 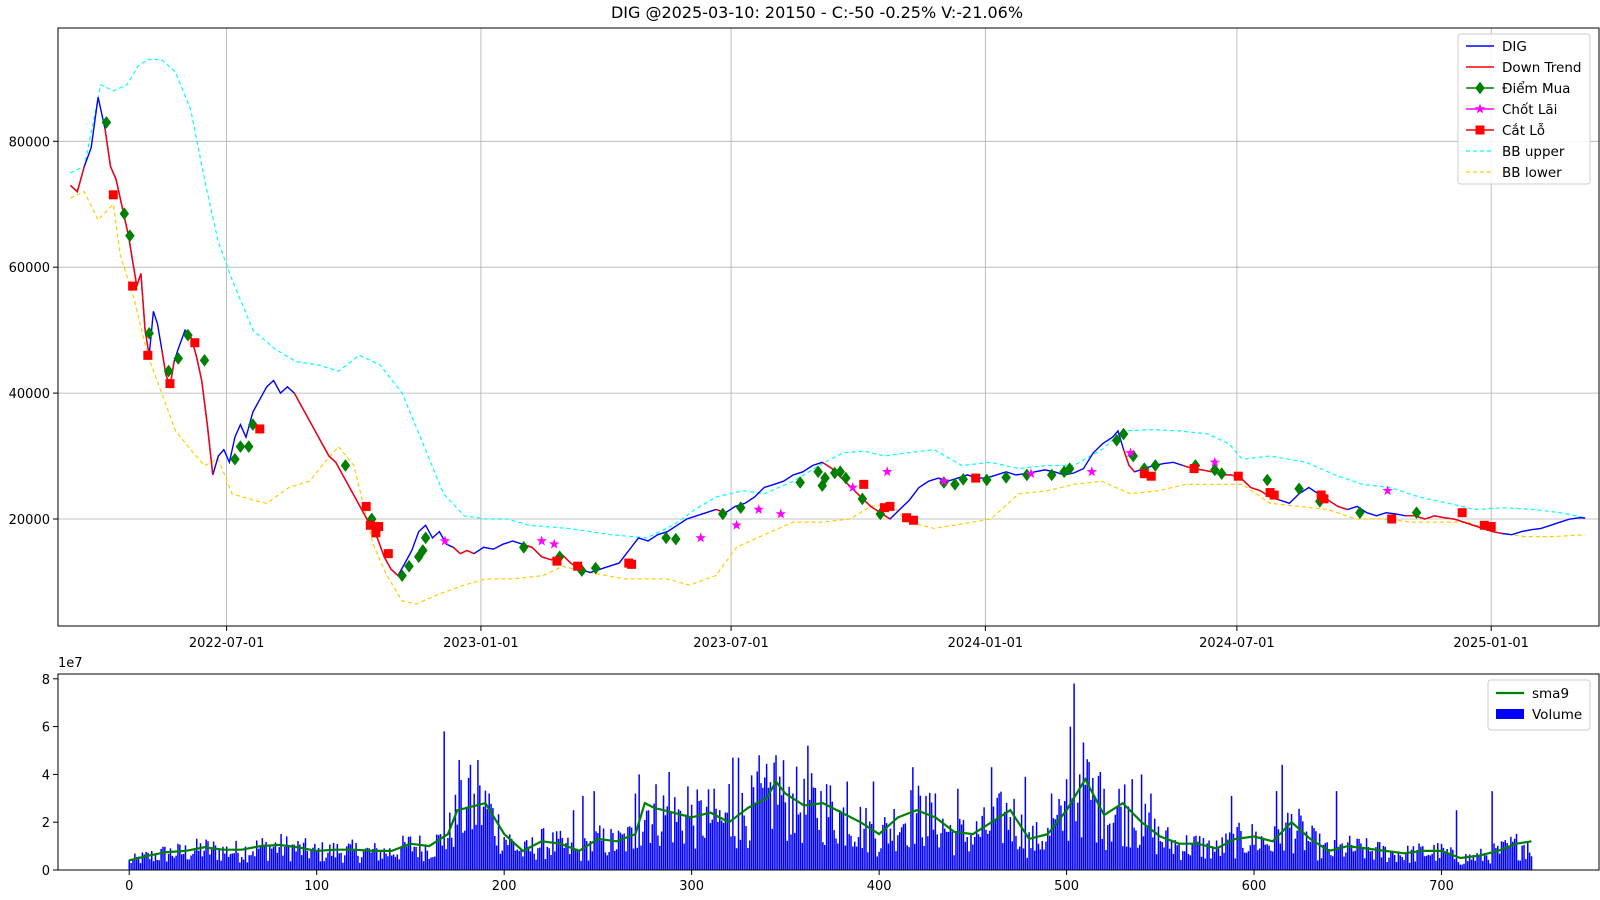 What do you see at coordinates (46, 728) in the screenshot?
I see `volume-y-tick-label: 6` at bounding box center [46, 728].